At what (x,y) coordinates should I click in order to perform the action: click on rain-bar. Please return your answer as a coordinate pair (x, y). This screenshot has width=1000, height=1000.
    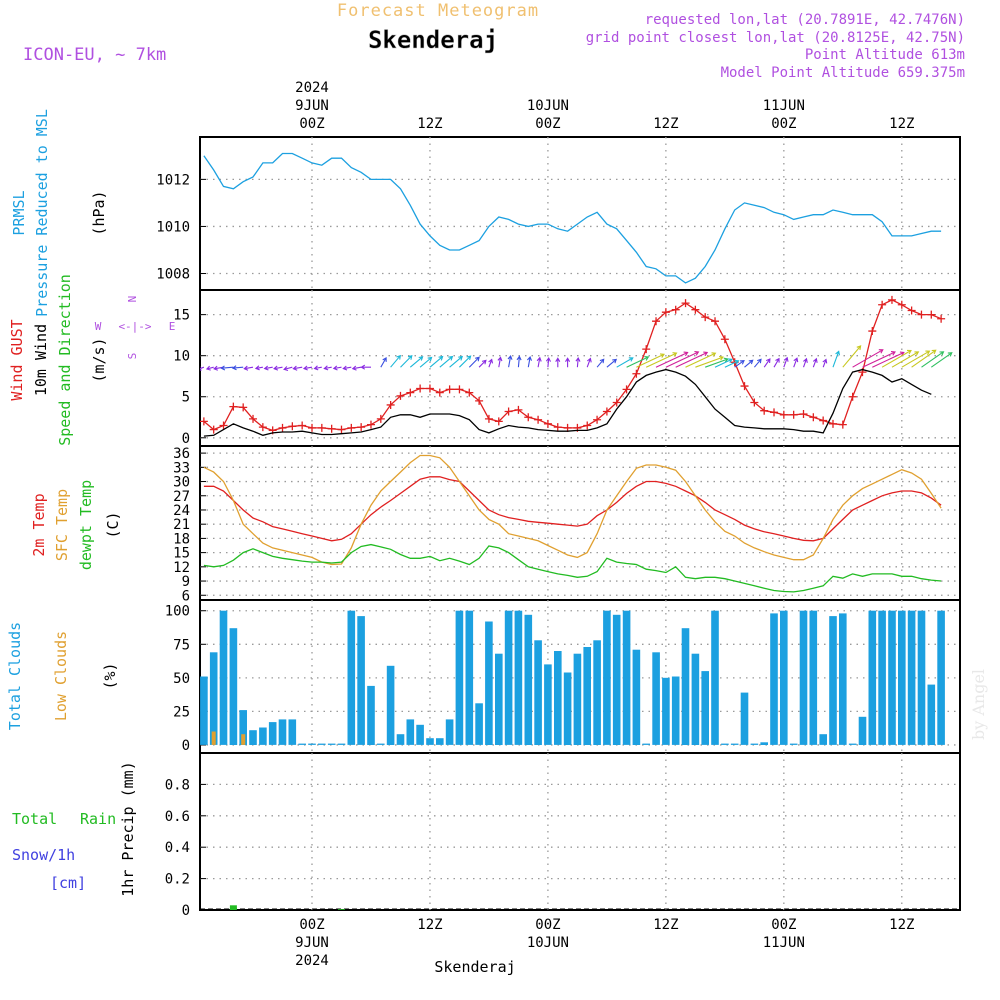
    Looking at the image, I should click on (233, 907).